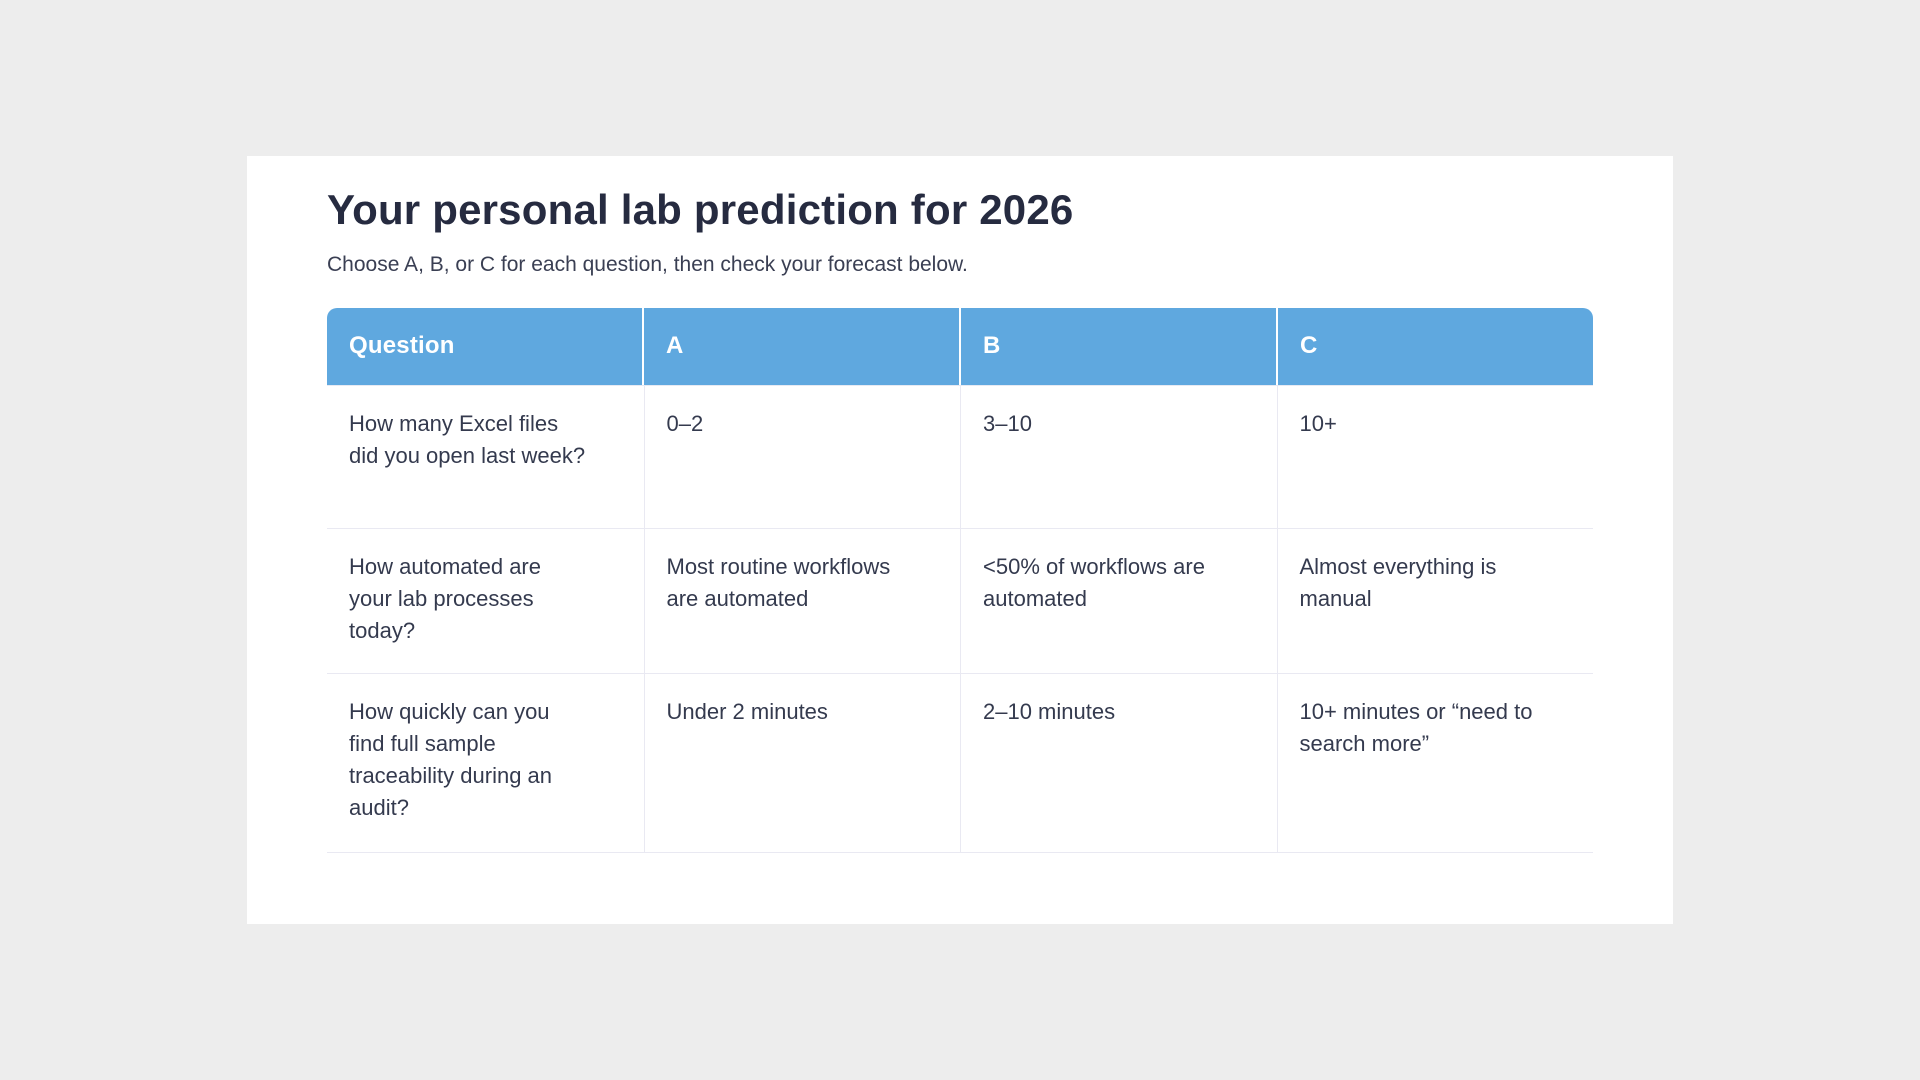 The height and width of the screenshot is (1080, 1920). What do you see at coordinates (1435, 346) in the screenshot?
I see `column-header-c: C` at bounding box center [1435, 346].